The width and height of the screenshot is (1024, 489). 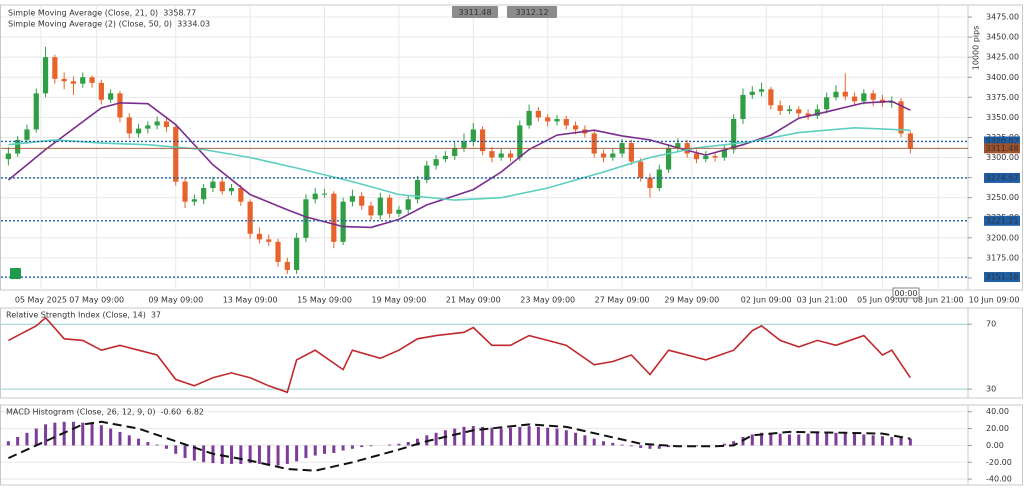 I want to click on y-tick-label: 3475.00, so click(x=1002, y=17).